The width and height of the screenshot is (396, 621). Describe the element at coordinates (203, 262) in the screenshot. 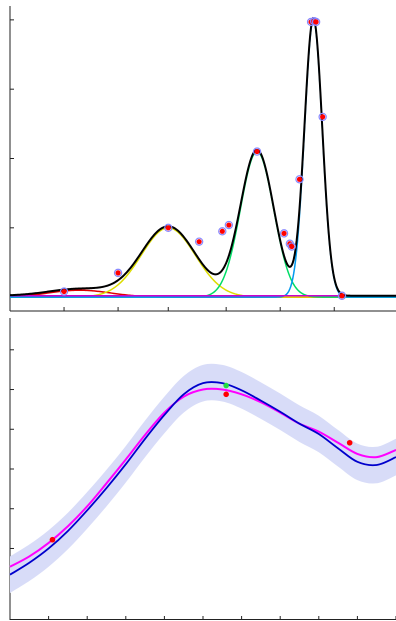

I see `component-curve-peak_b` at that location.